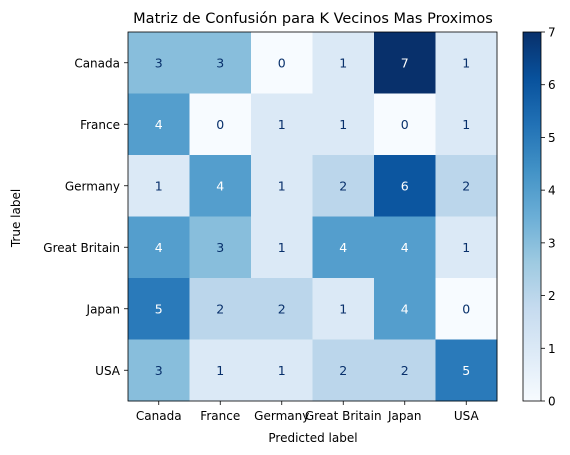 Image resolution: width=570 pixels, height=455 pixels. I want to click on y-tick-label: USA, so click(108, 371).